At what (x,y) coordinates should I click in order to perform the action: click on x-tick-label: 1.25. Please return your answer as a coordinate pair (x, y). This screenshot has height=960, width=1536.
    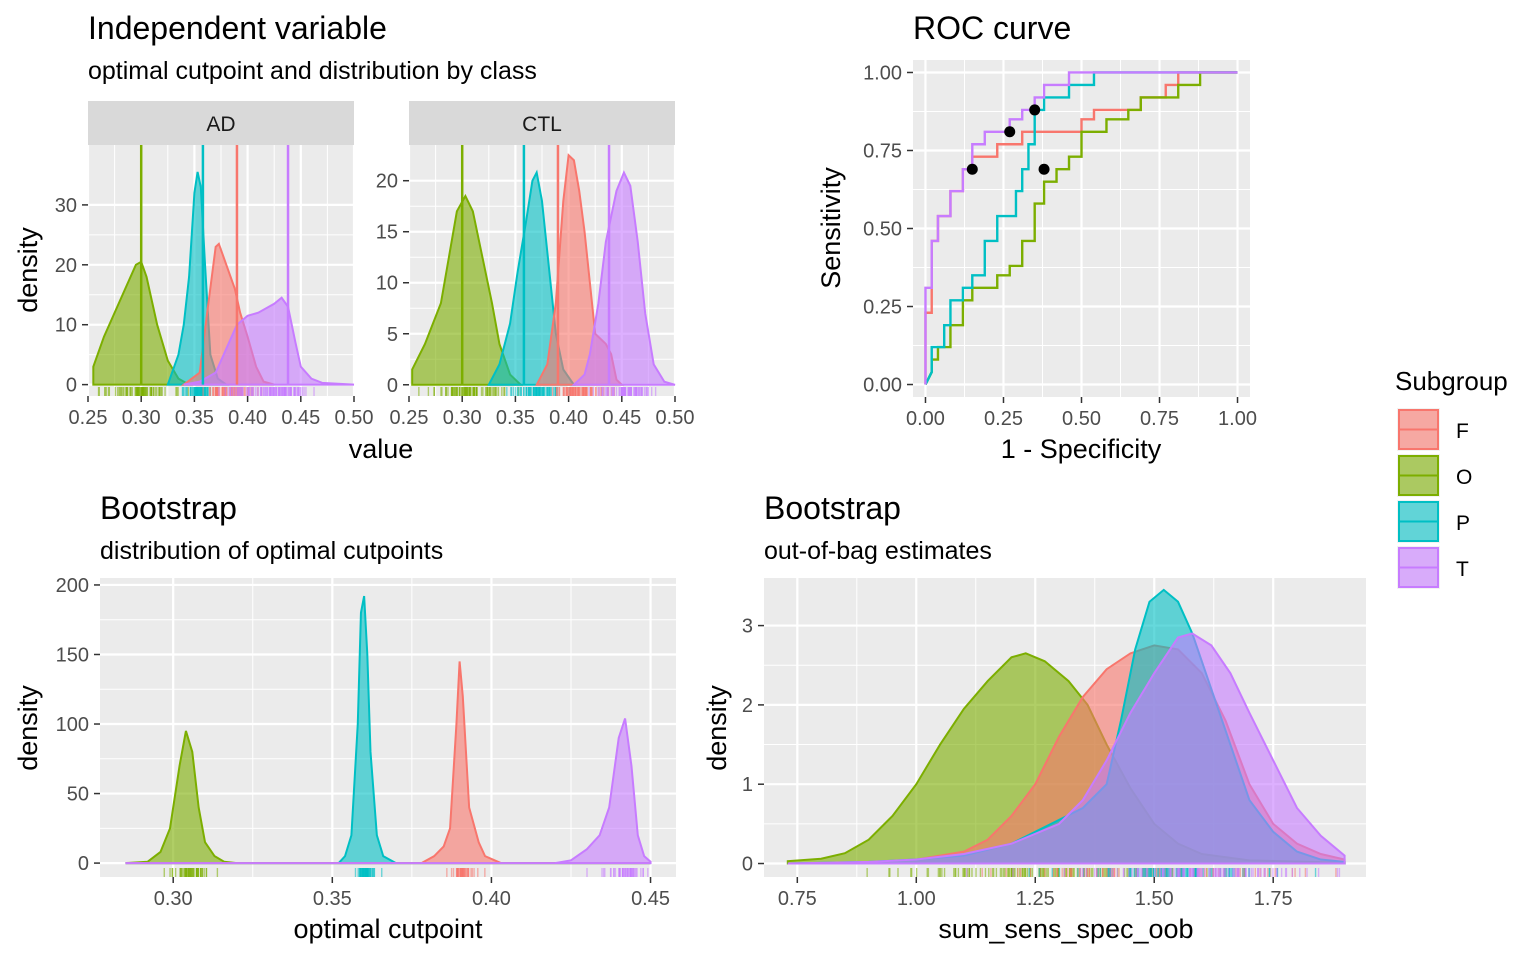
    Looking at the image, I should click on (1035, 899).